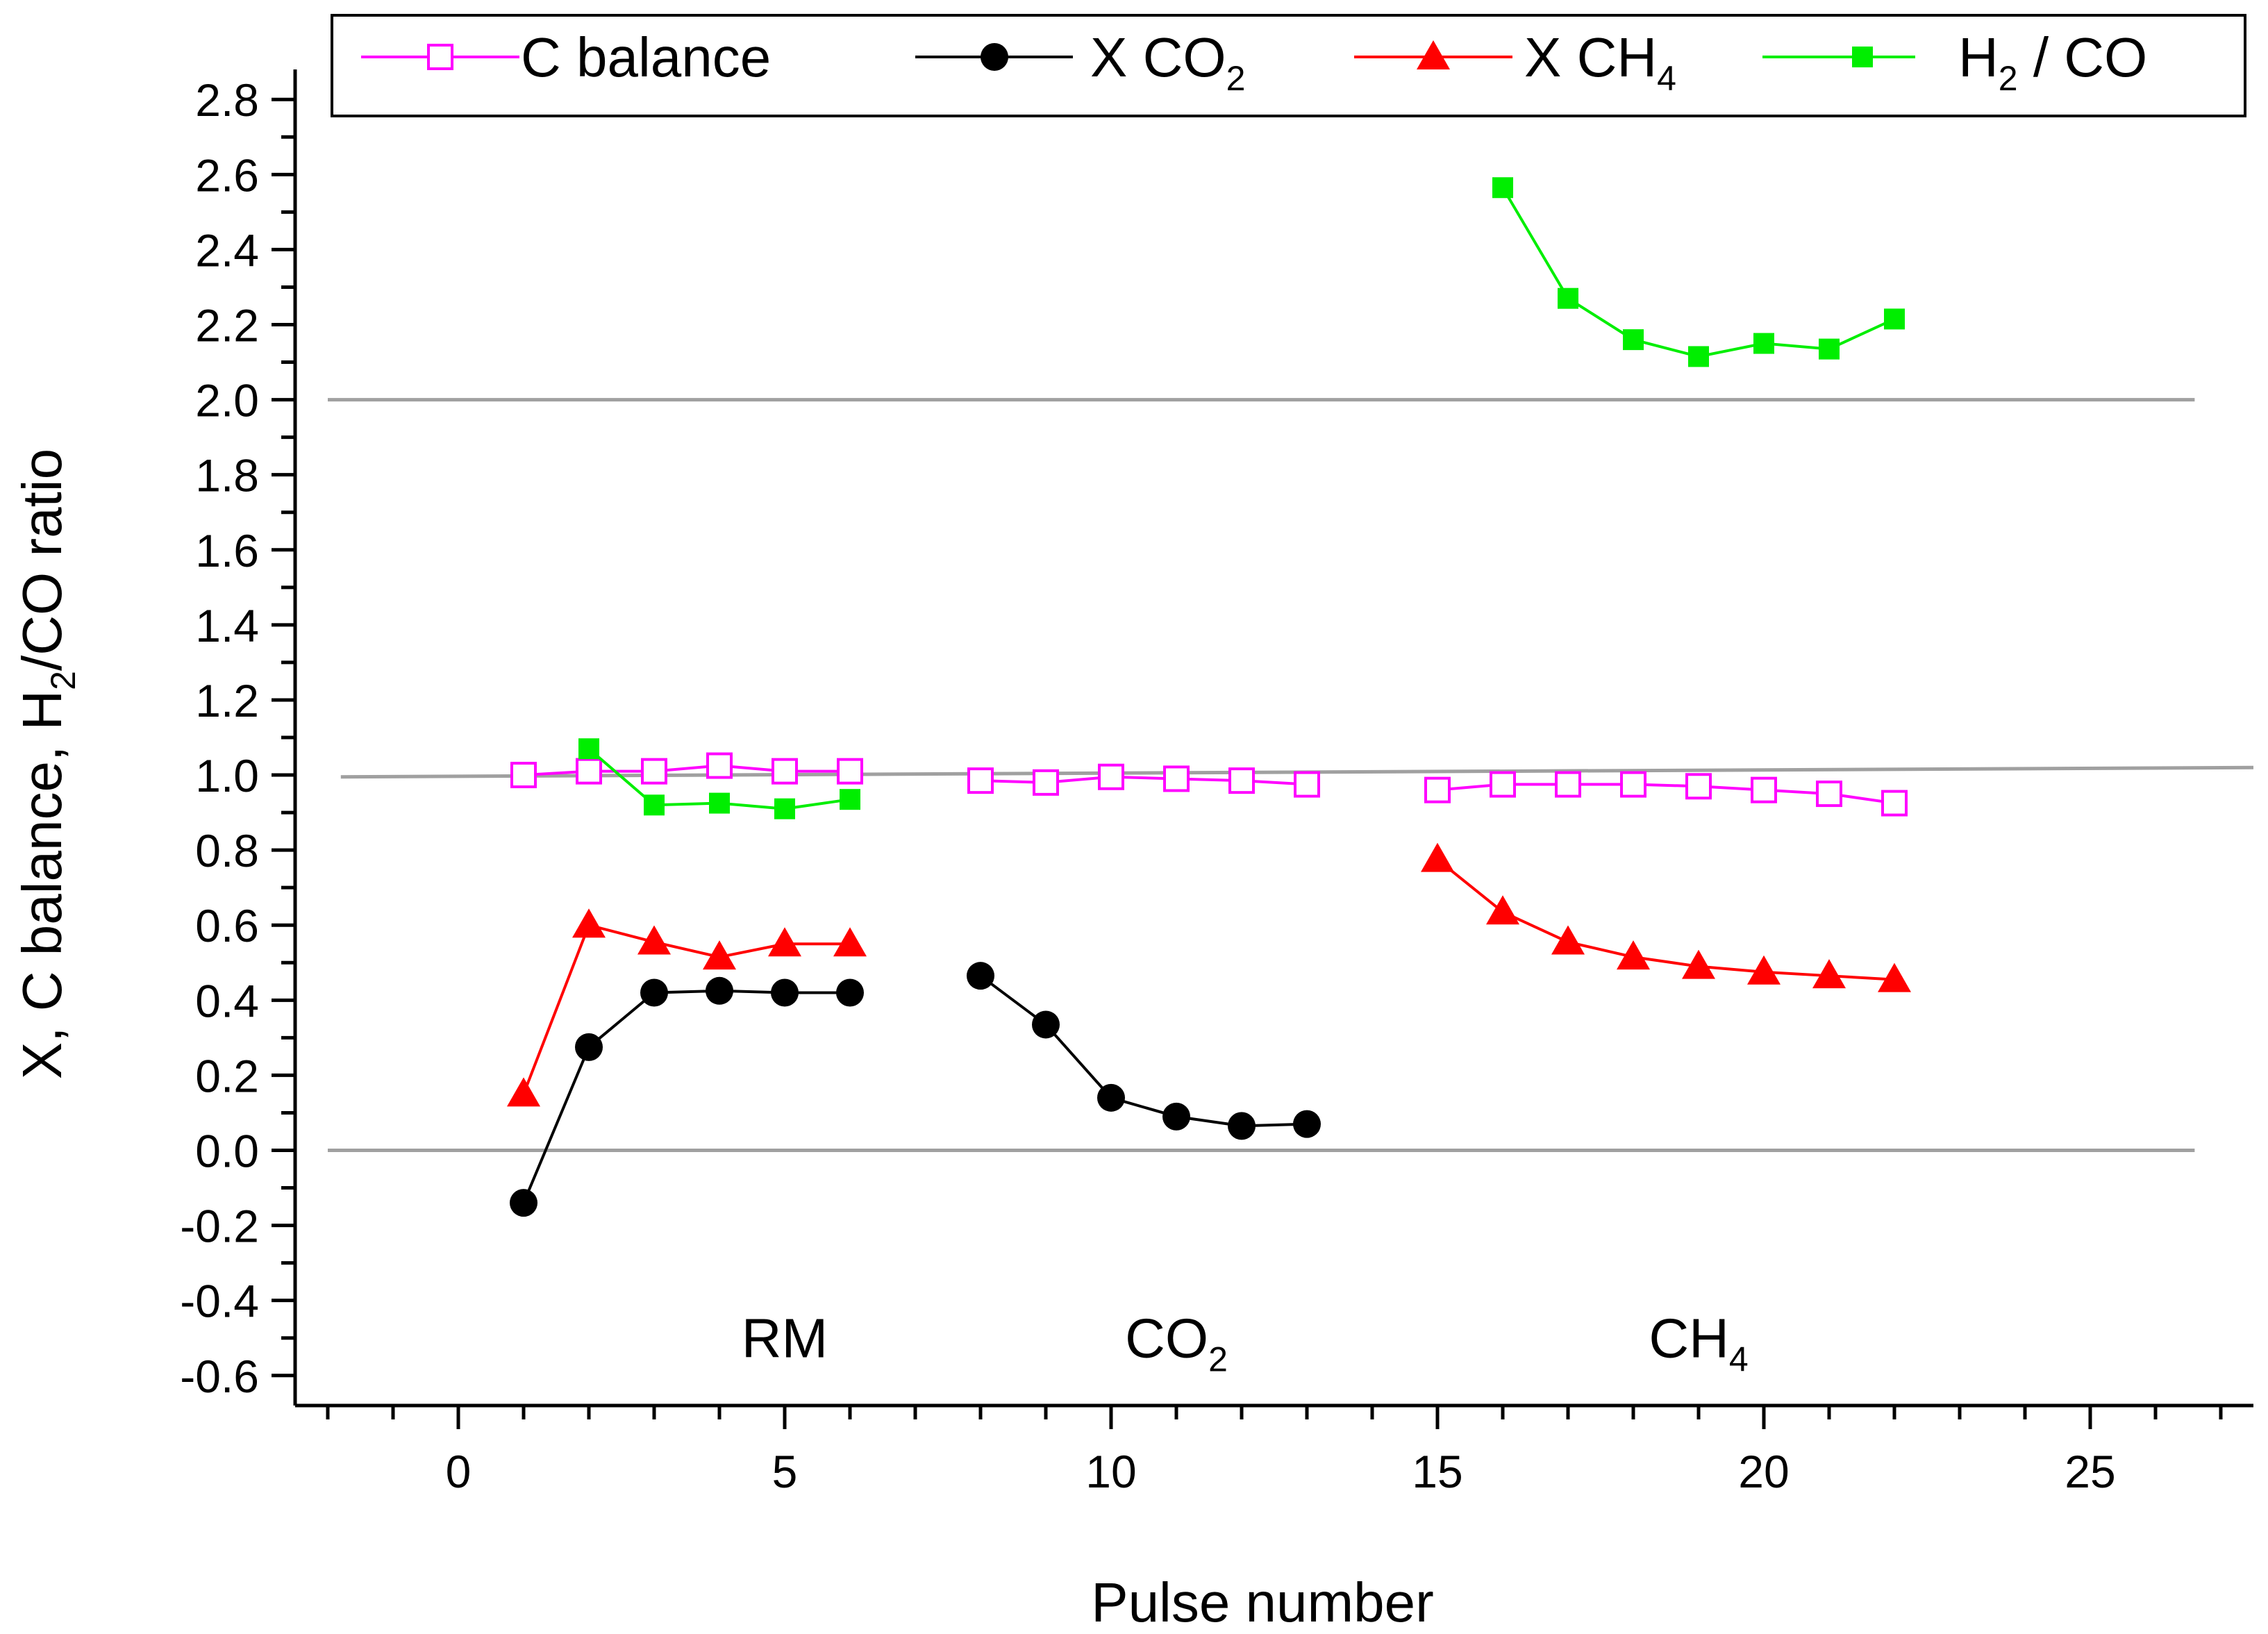 This screenshot has width=2268, height=1634. What do you see at coordinates (1739, 1359) in the screenshot?
I see `region-label-subscript: 4` at bounding box center [1739, 1359].